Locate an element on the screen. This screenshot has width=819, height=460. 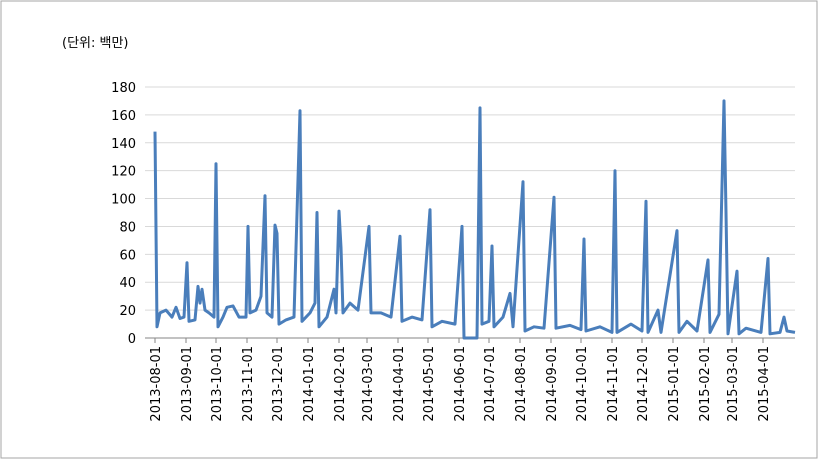
y-tick-label: 0 is located at coordinates (132, 339).